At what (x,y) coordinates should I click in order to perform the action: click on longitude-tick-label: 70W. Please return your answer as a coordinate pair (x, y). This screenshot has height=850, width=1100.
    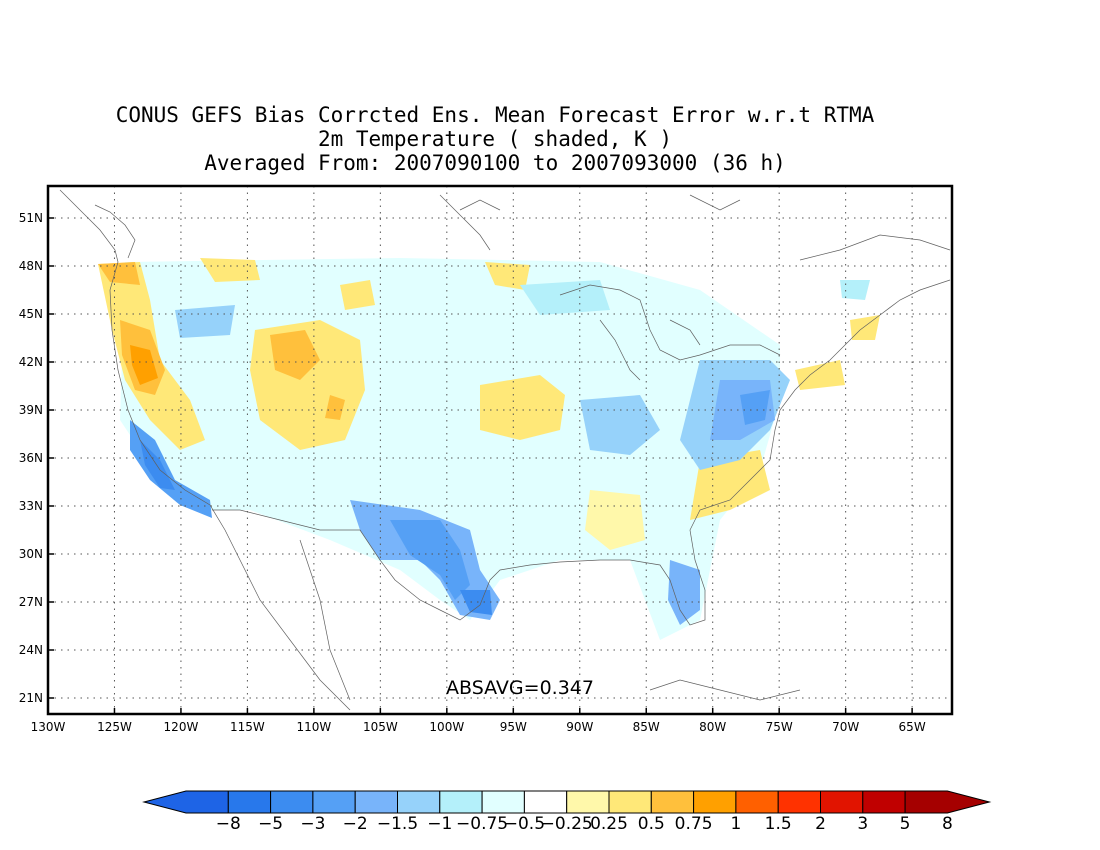
    Looking at the image, I should click on (845, 727).